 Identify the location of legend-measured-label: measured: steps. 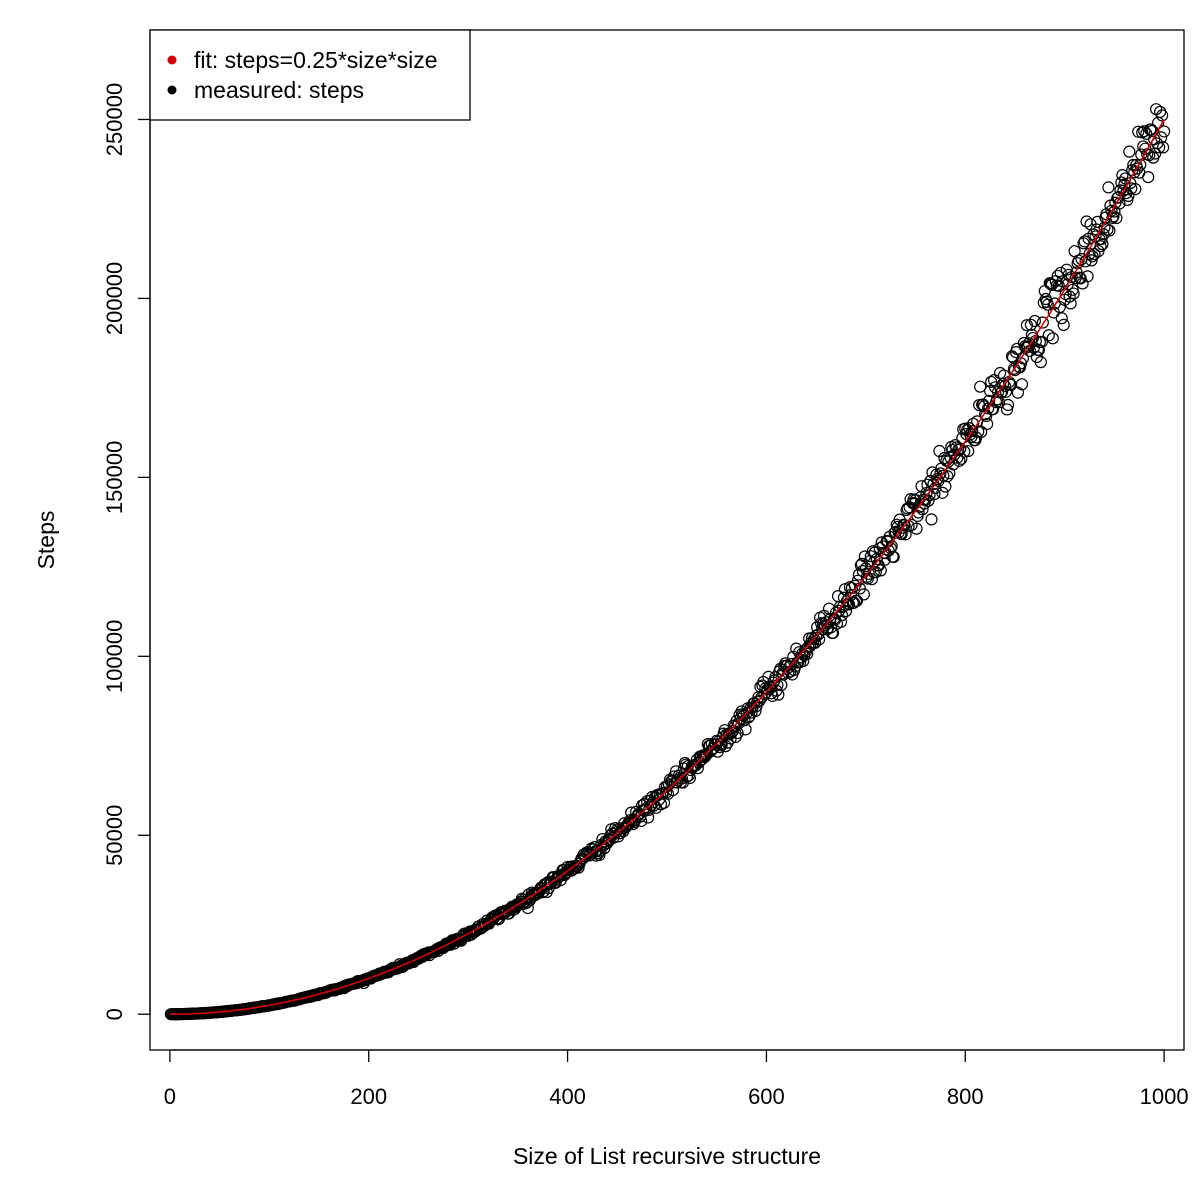
(279, 90).